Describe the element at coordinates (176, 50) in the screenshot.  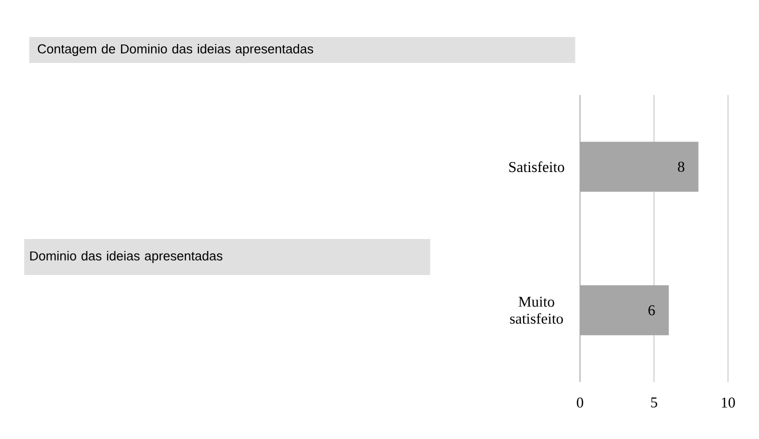
I see `text: Contagem de Dominio das ideias apresentadas` at that location.